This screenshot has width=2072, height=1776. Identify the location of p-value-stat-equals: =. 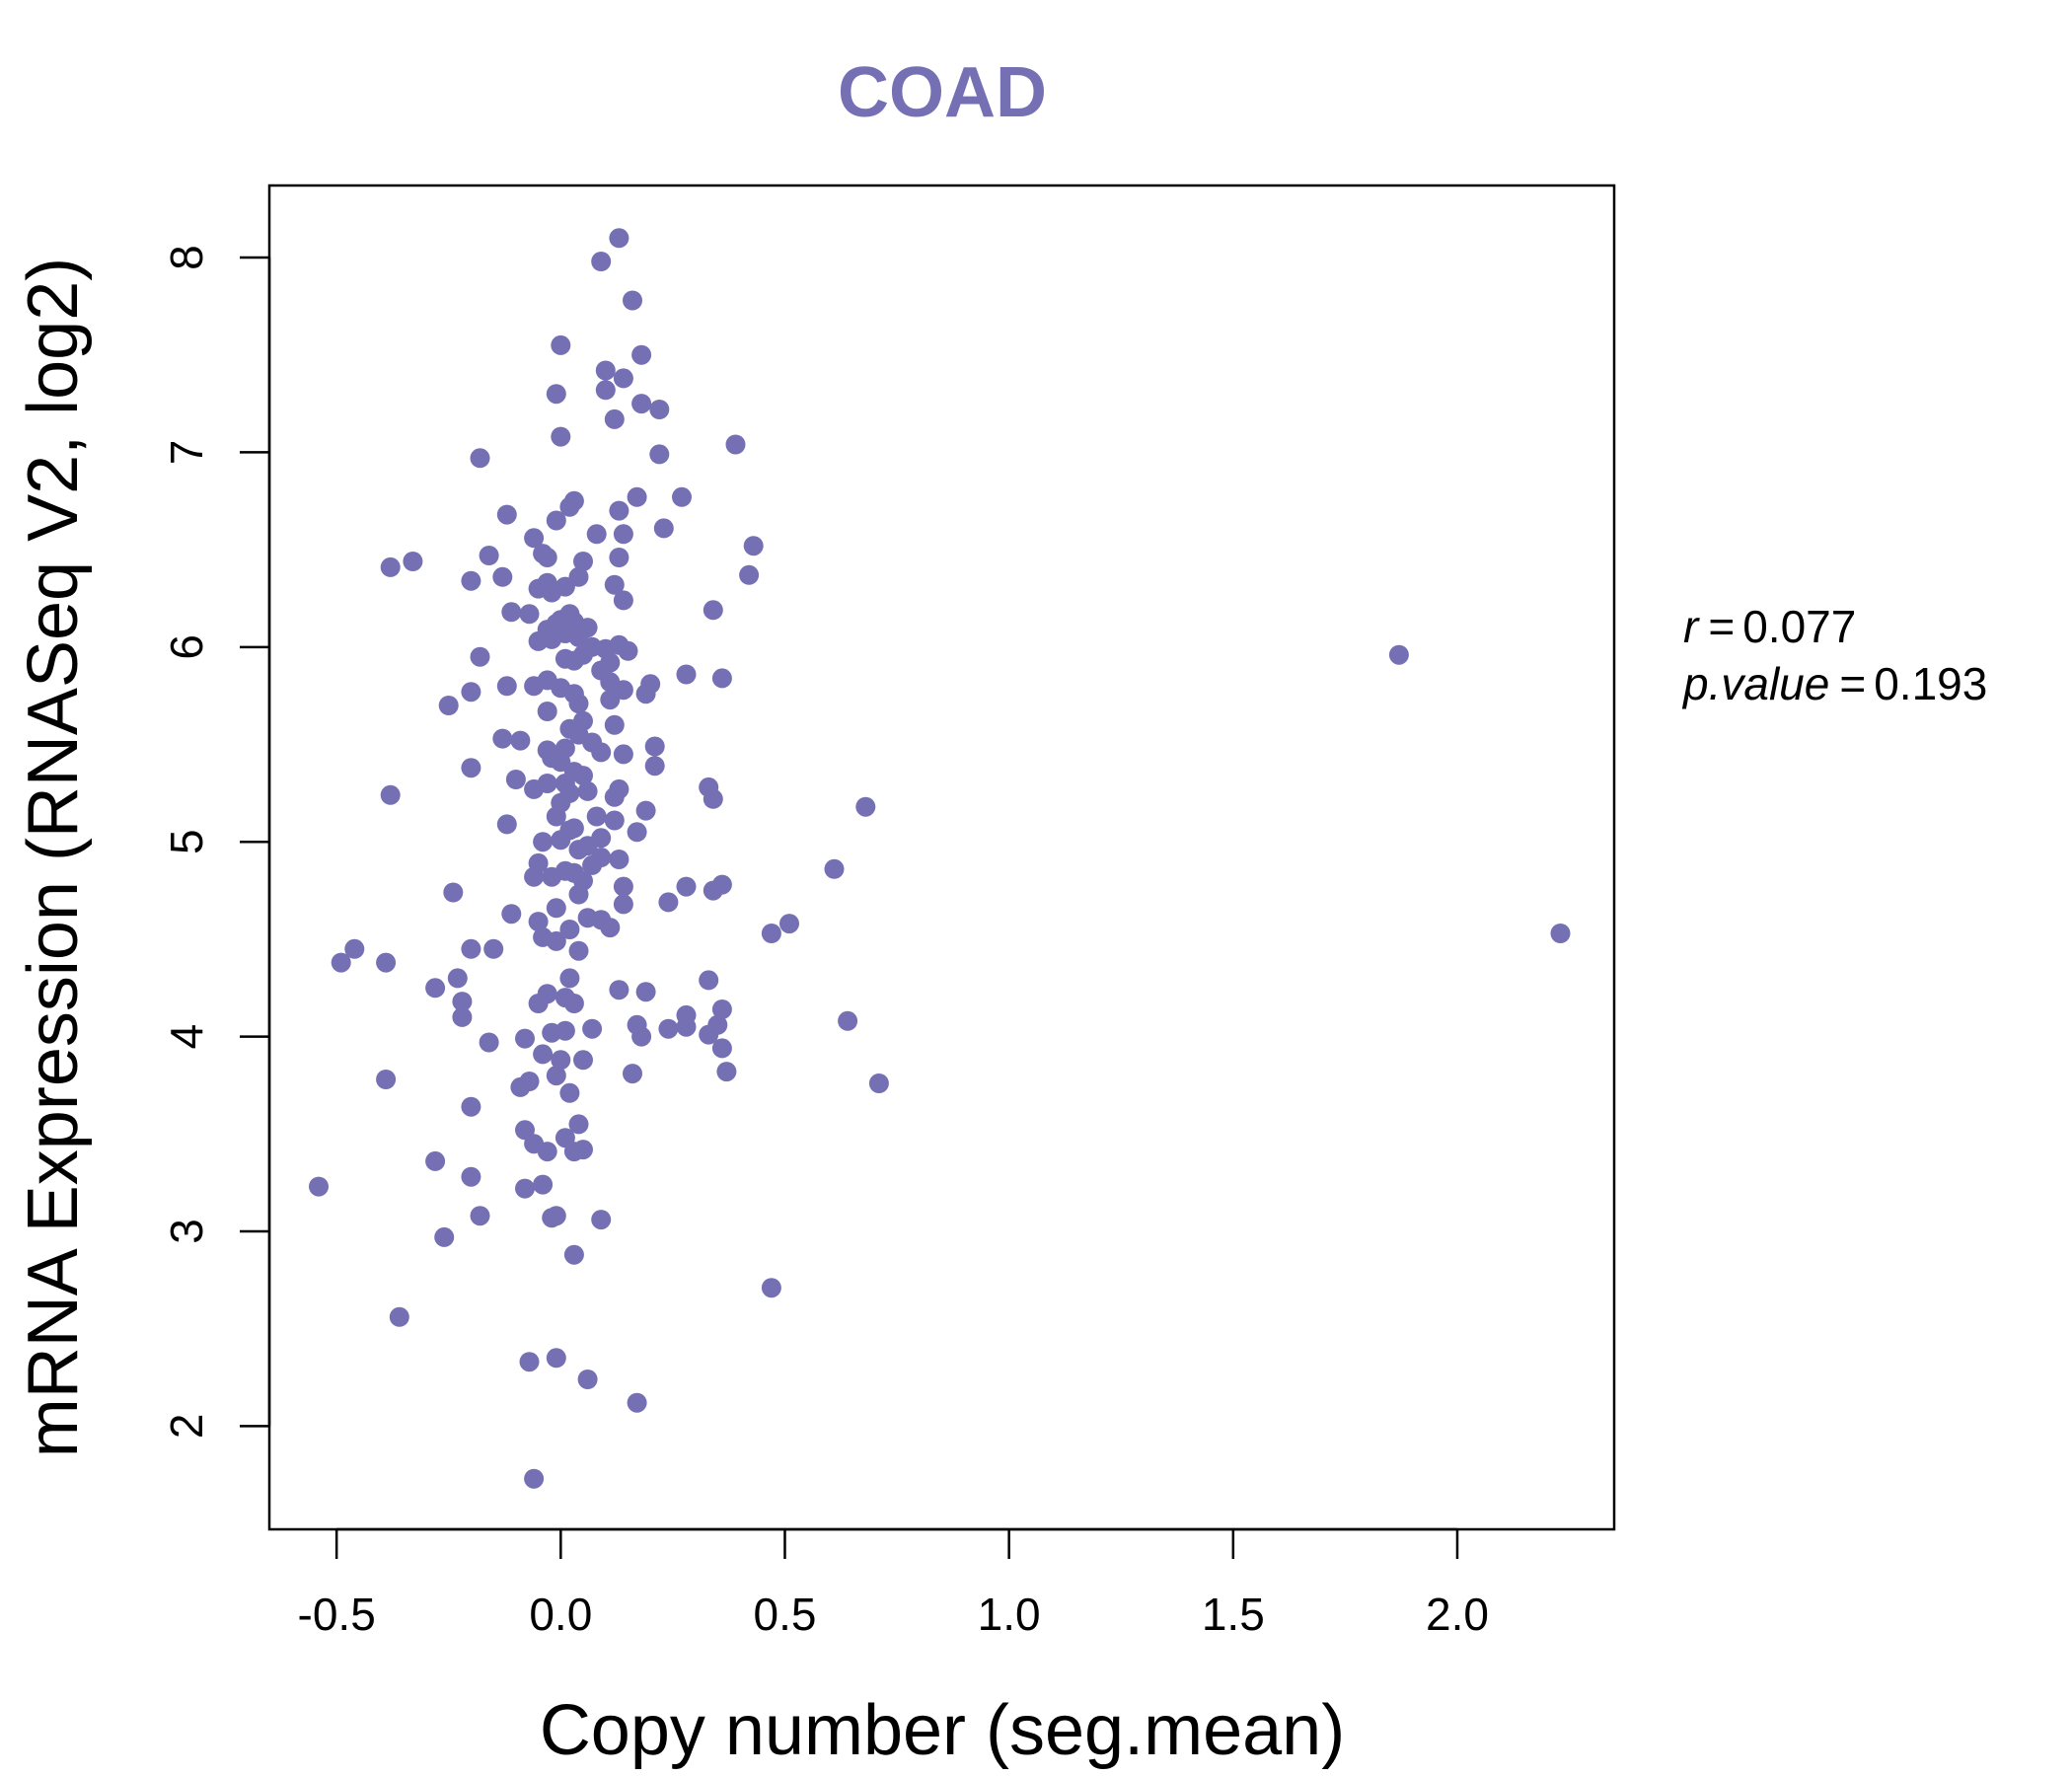
(1853, 684).